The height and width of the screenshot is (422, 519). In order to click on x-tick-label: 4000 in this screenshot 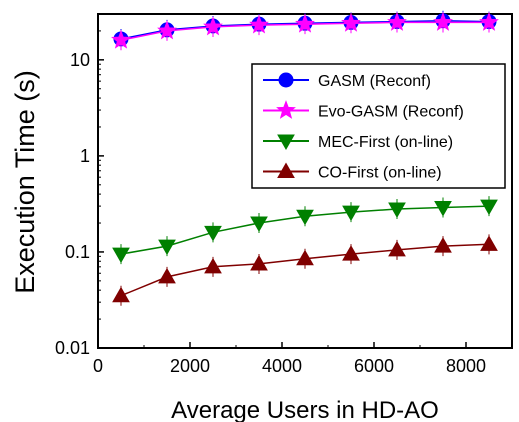, I will do `click(282, 366)`.